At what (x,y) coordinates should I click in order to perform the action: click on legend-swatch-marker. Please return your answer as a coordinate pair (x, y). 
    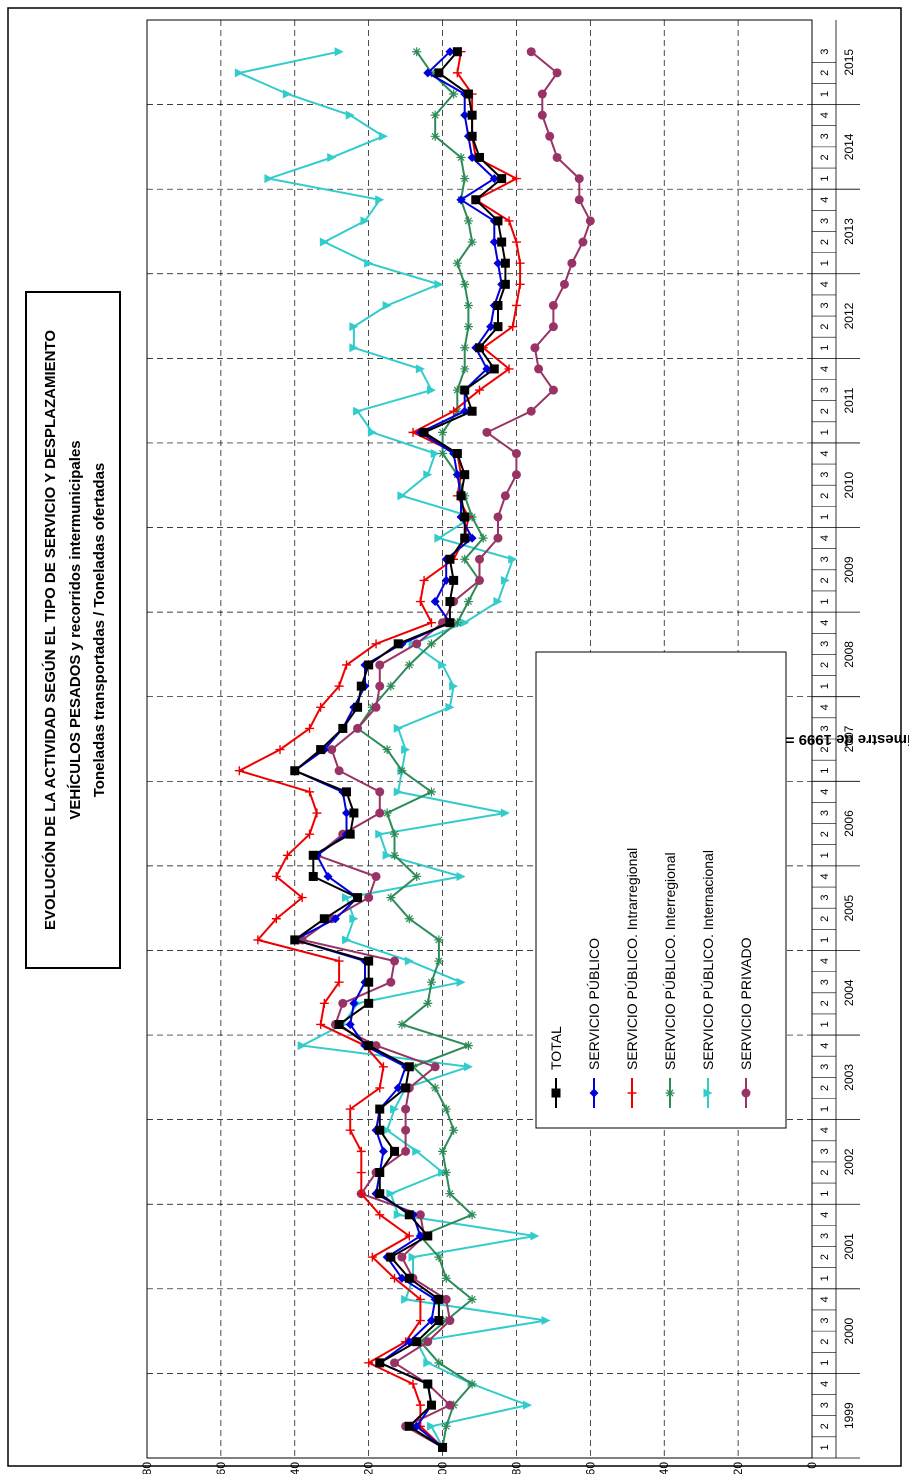
    Looking at the image, I should click on (556, 1093).